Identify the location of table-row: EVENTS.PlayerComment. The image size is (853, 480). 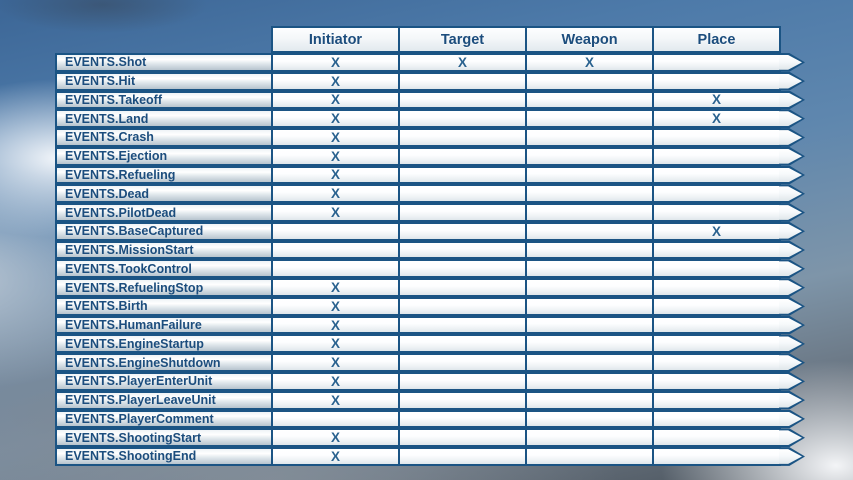
(430, 419).